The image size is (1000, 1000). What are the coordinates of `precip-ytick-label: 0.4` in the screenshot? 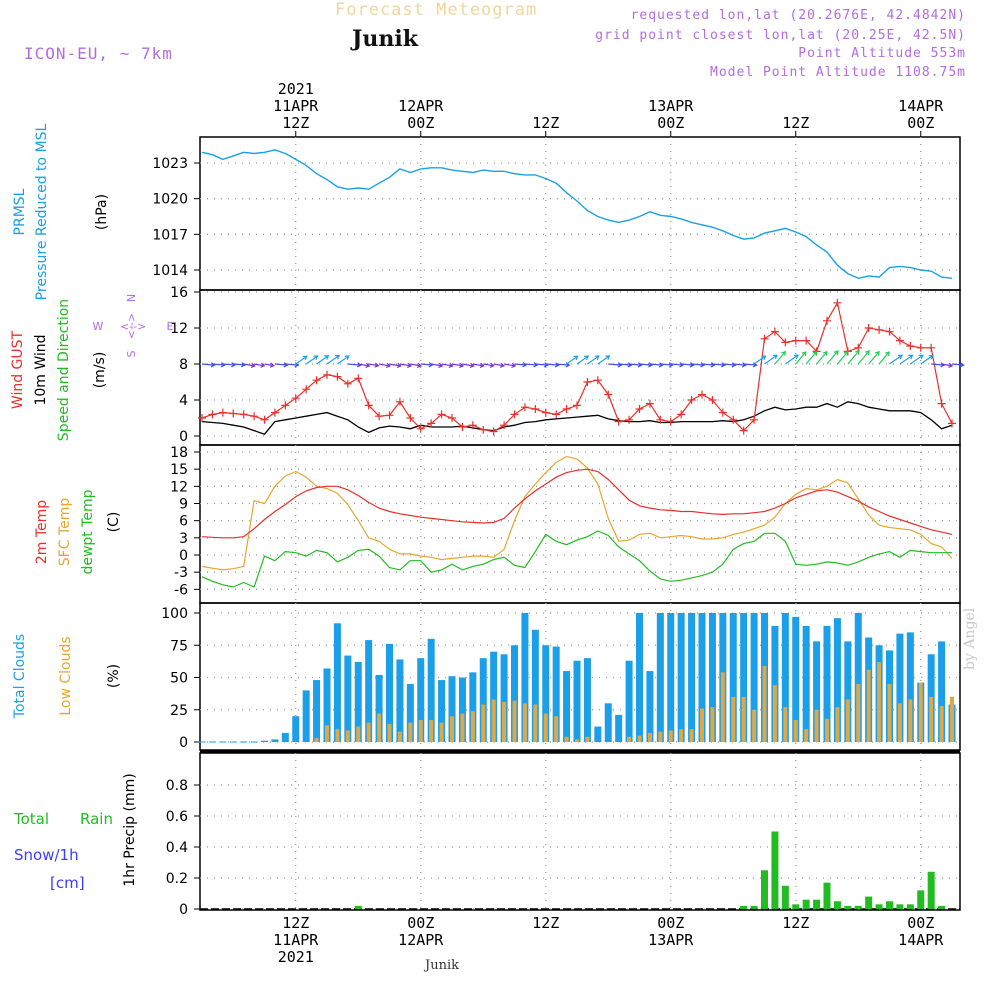 It's located at (177, 848).